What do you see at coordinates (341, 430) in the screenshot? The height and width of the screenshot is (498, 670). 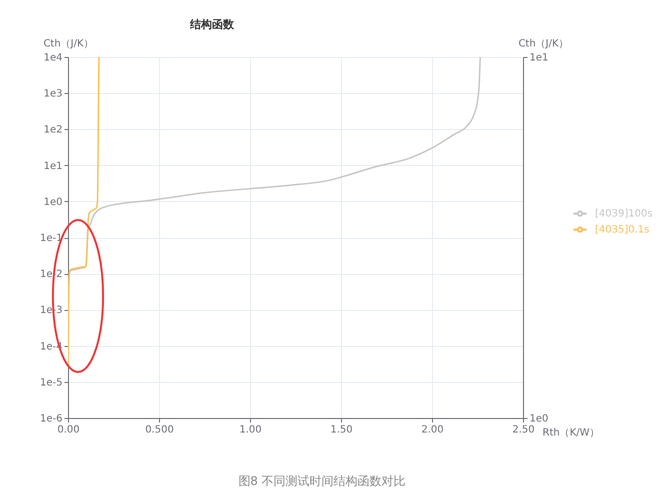 I see `x-tick-label: 1.50` at bounding box center [341, 430].